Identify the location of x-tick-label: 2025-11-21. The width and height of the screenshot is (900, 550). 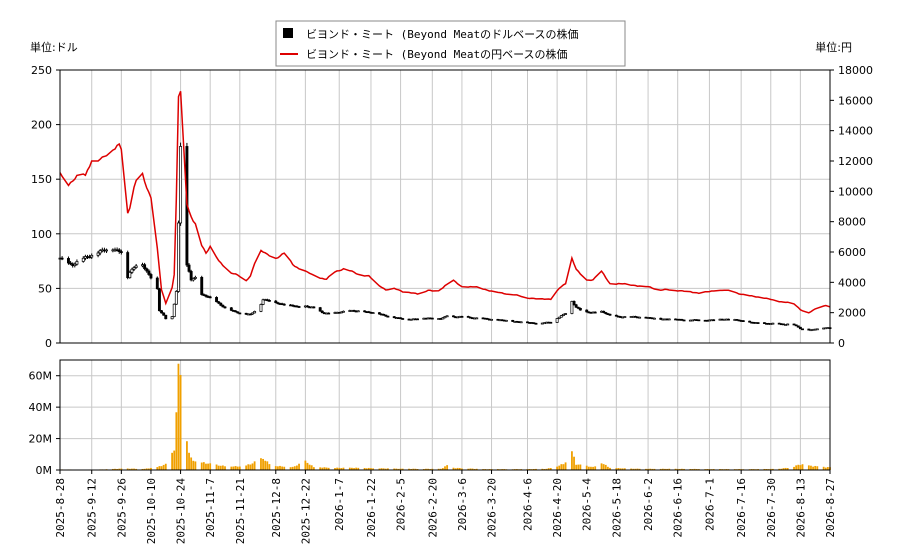
(240, 511).